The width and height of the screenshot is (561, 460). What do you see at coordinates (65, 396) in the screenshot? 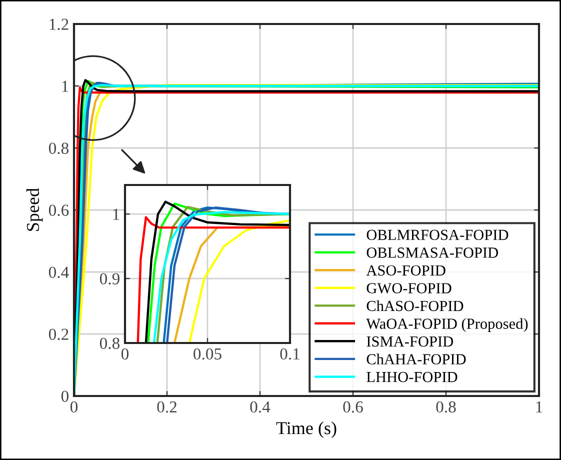
I see `y-tick-label: 0` at bounding box center [65, 396].